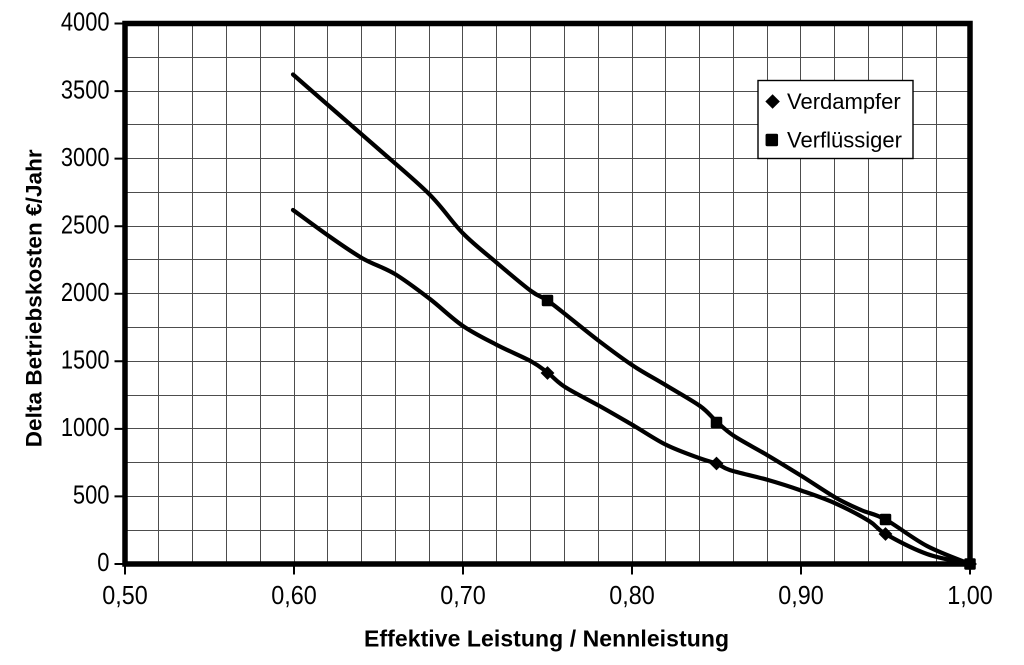  Describe the element at coordinates (85, 90) in the screenshot. I see `svg-text: 3500` at that location.